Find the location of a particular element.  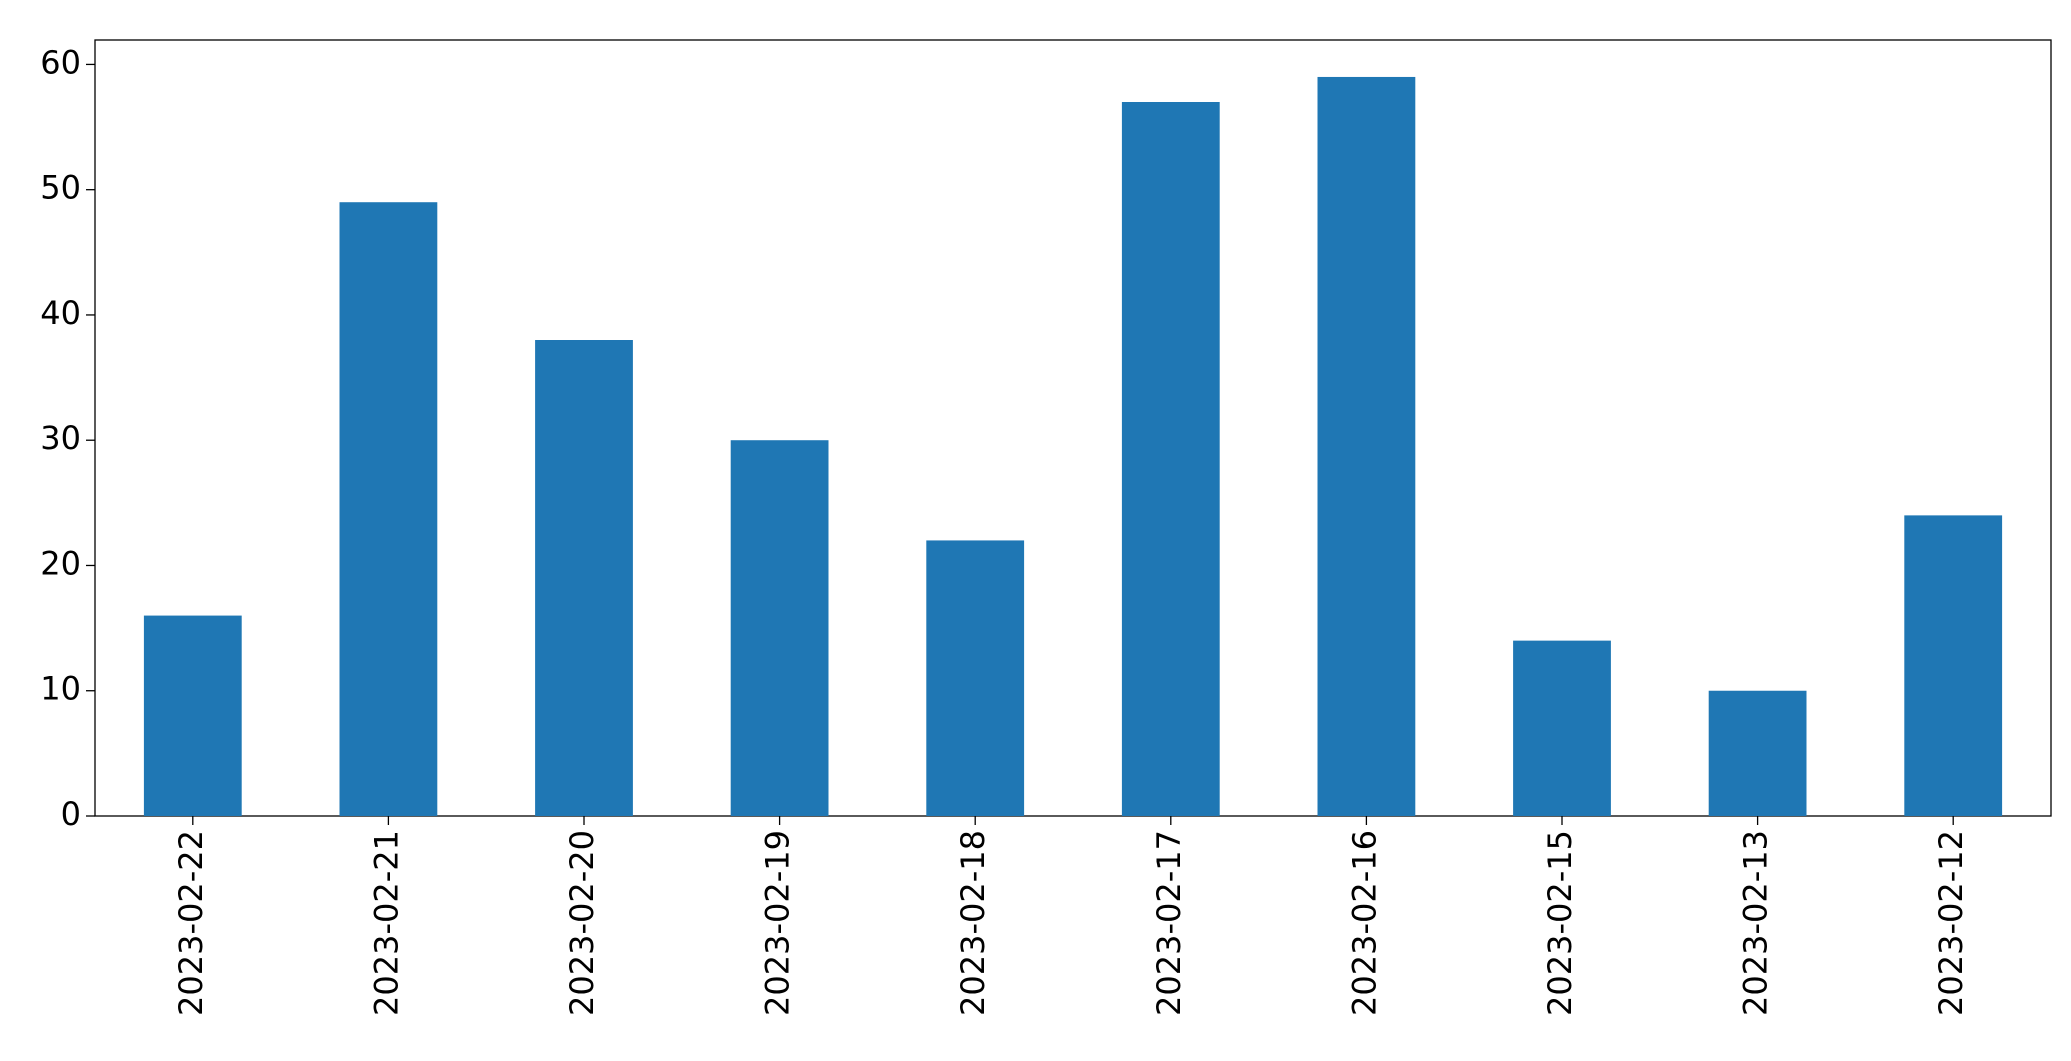

y-tick-label: 0 is located at coordinates (71, 814).